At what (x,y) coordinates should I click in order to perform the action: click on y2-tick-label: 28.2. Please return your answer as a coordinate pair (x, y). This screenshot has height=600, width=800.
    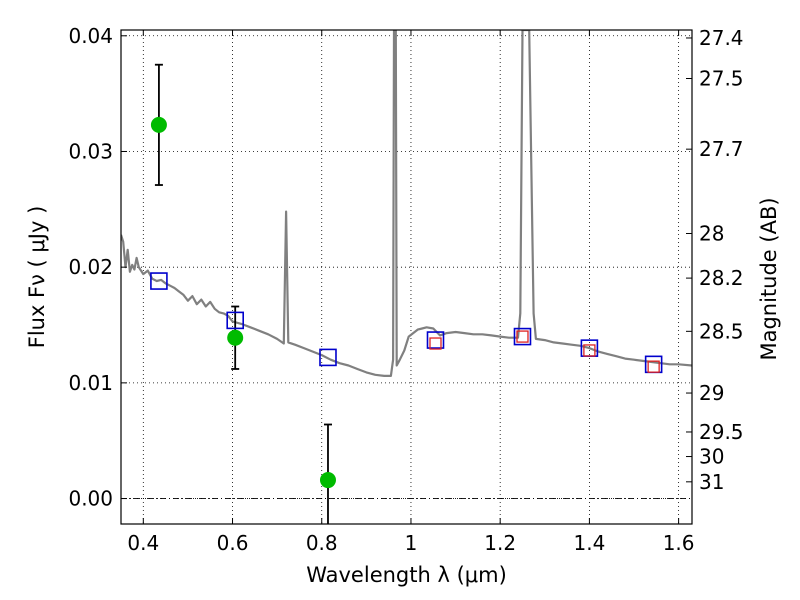
    Looking at the image, I should click on (721, 278).